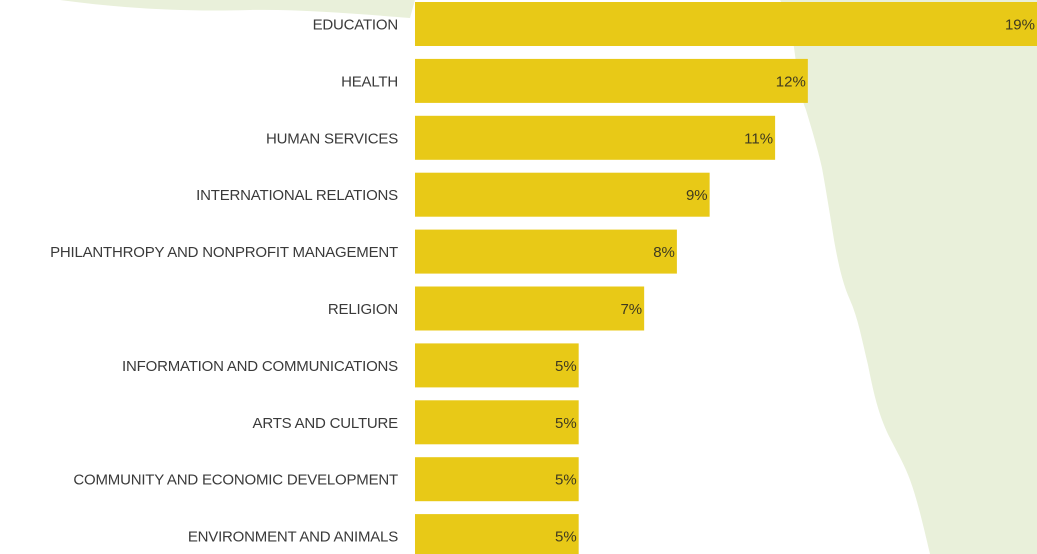 This screenshot has width=1037, height=554. I want to click on bar-row: PHILANTHROPY AND NONPROFIT MANAGEMENT 8%, so click(363, 251).